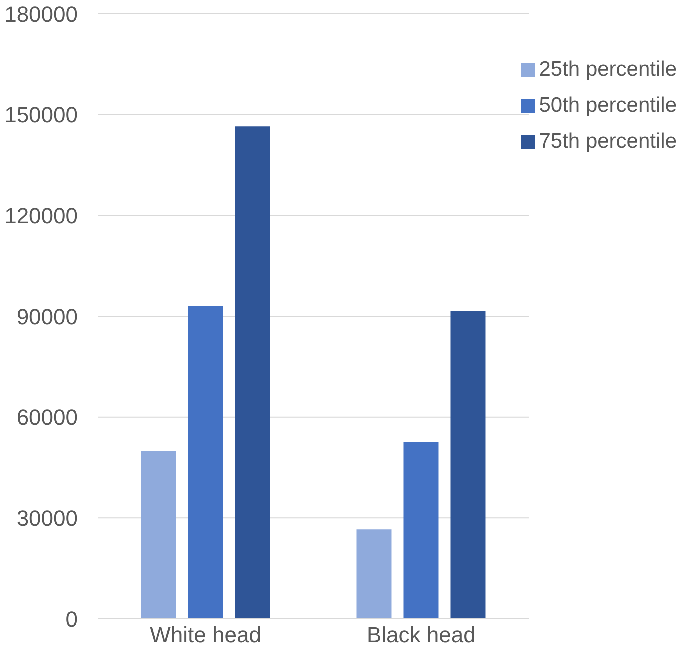 The width and height of the screenshot is (695, 669). What do you see at coordinates (608, 105) in the screenshot?
I see `legend-label: 50th percentile` at bounding box center [608, 105].